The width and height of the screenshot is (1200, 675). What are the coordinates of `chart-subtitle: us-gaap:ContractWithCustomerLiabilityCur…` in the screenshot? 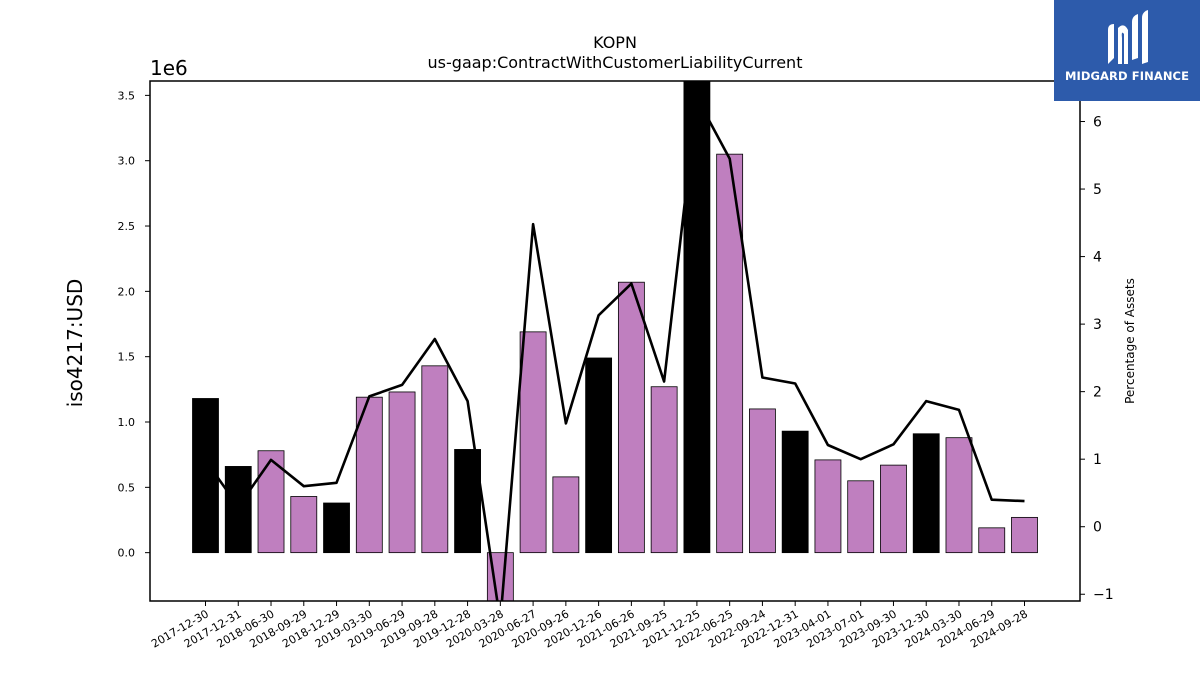 It's located at (615, 62).